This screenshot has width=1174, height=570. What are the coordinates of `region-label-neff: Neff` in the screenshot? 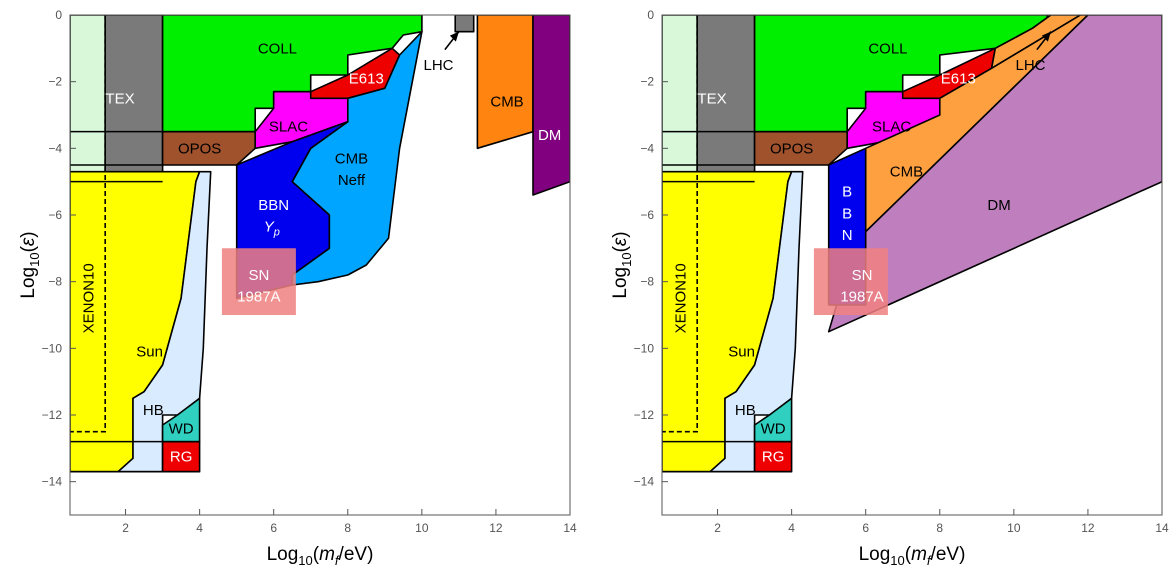 It's located at (352, 180).